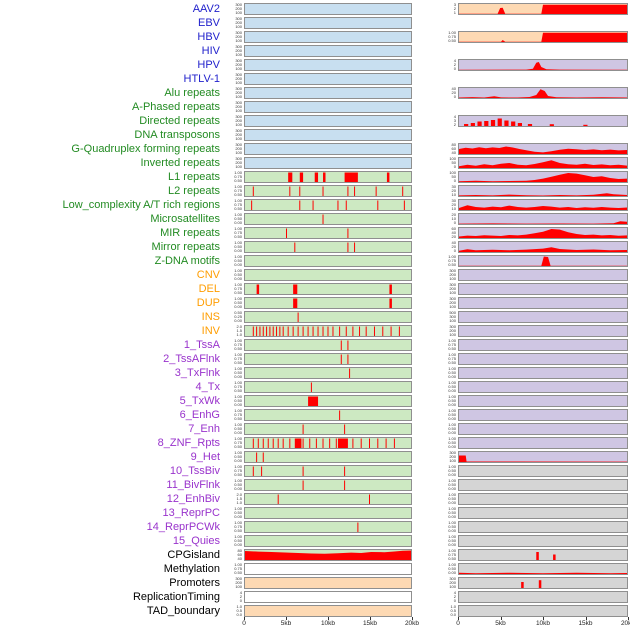 The width and height of the screenshot is (630, 630). I want to click on y-axis-ticks-right: 3020100, so click(446, 205).